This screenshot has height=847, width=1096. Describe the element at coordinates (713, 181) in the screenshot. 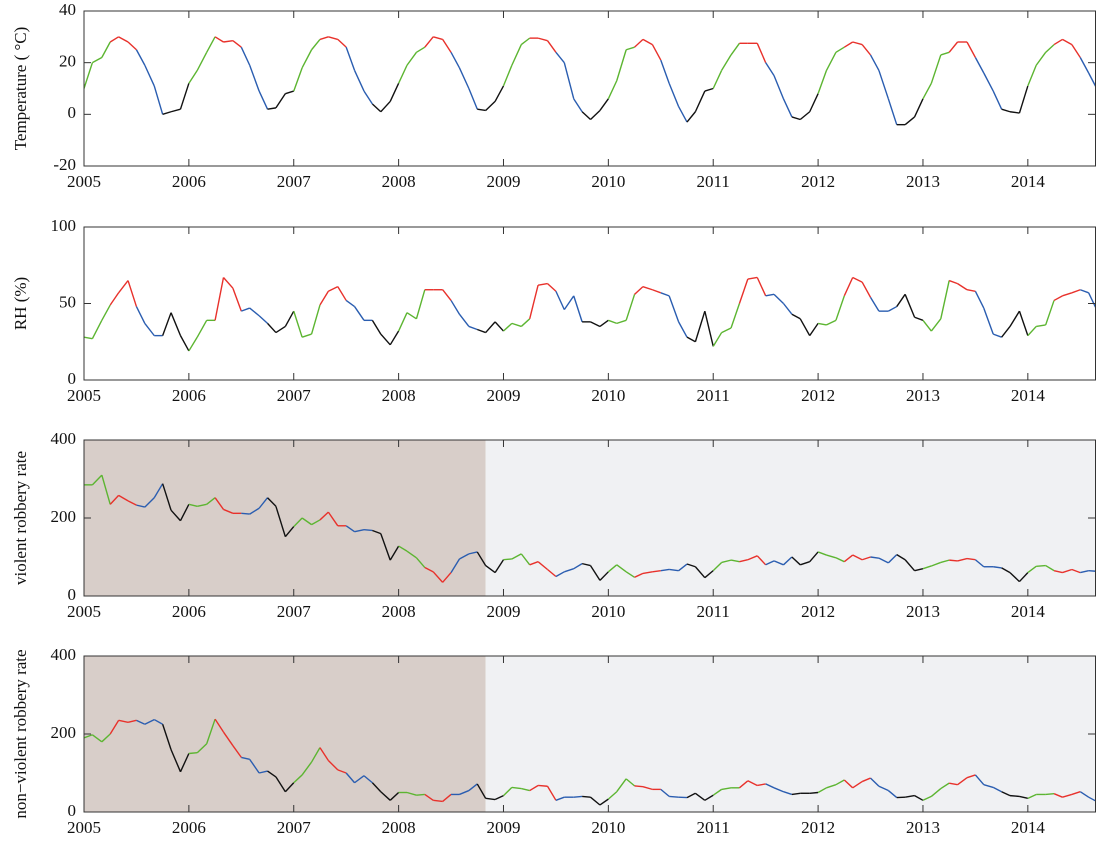

I see `x-tick-label: 2011` at that location.